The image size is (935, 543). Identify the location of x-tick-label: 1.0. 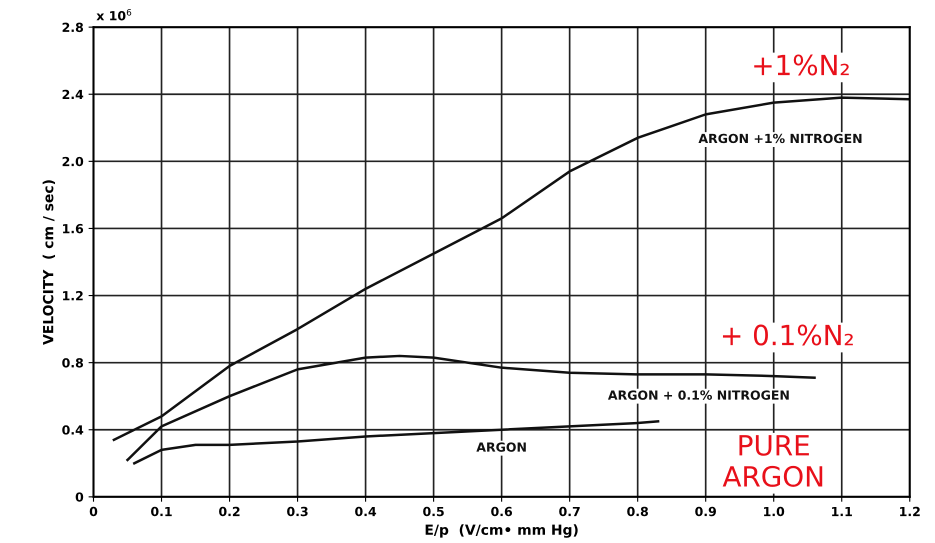
(774, 511).